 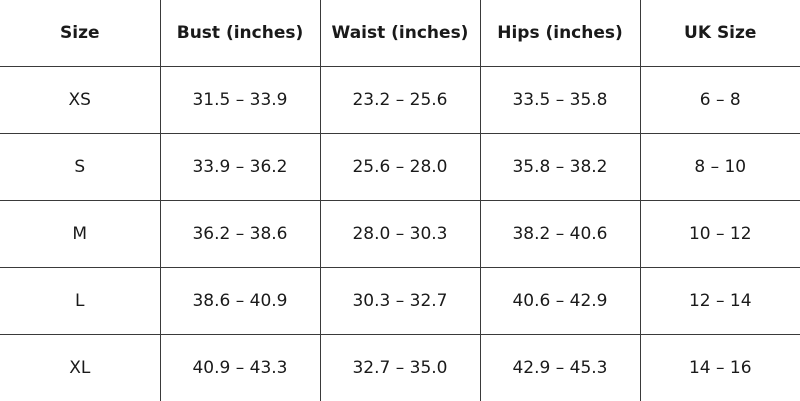 What do you see at coordinates (80, 234) in the screenshot?
I see `table-cell: M` at bounding box center [80, 234].